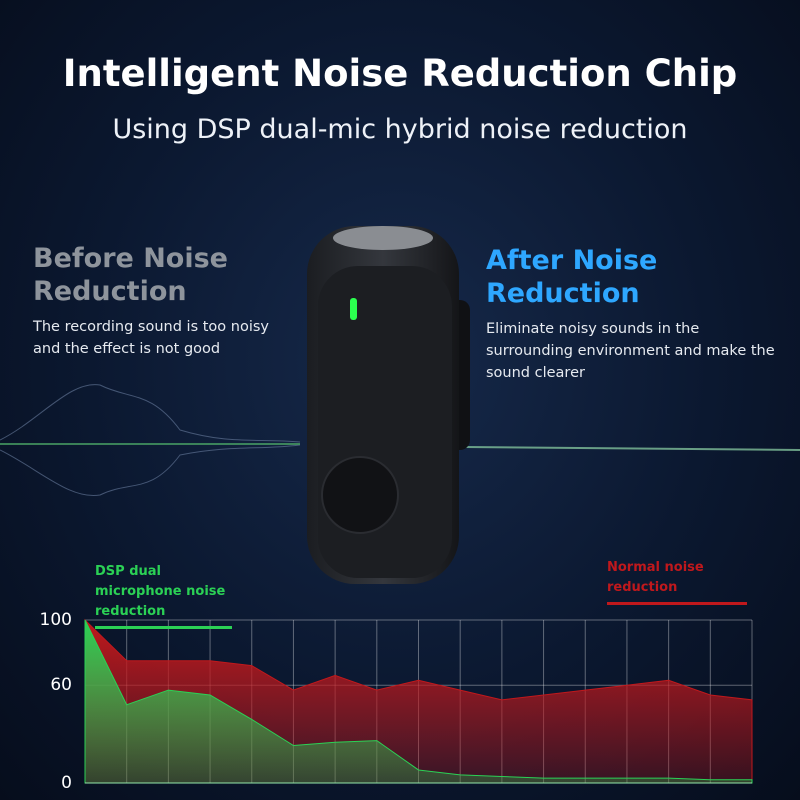 The width and height of the screenshot is (800, 800). I want to click on before-title: Before Noise Reduction, so click(130, 275).